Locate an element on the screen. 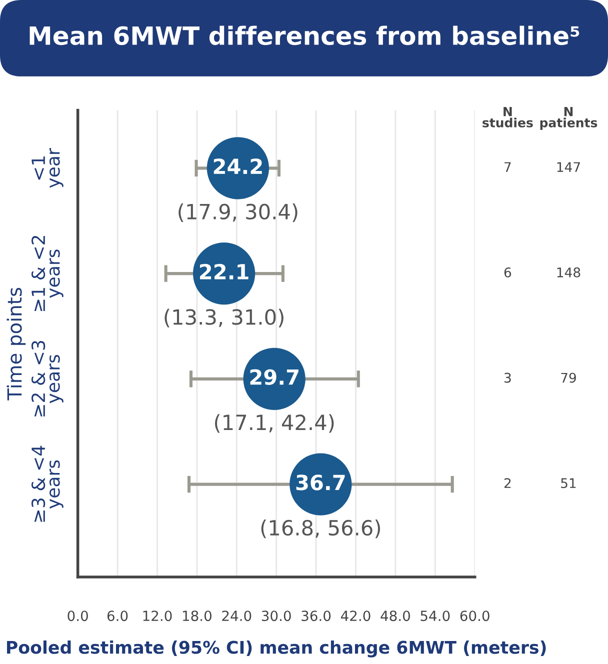 This screenshot has height=664, width=608. y-tick-label: ≥1 & <2 years is located at coordinates (47, 274).